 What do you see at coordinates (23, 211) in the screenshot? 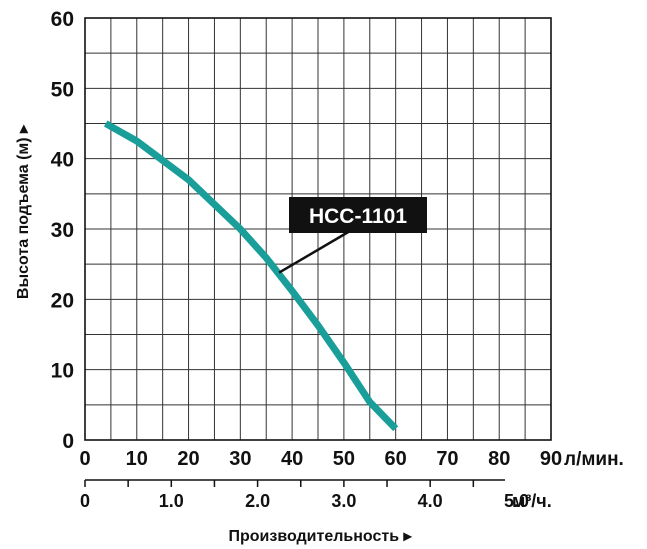
I see `y-axis-label: Высота подъема (м) ▸` at bounding box center [23, 211].